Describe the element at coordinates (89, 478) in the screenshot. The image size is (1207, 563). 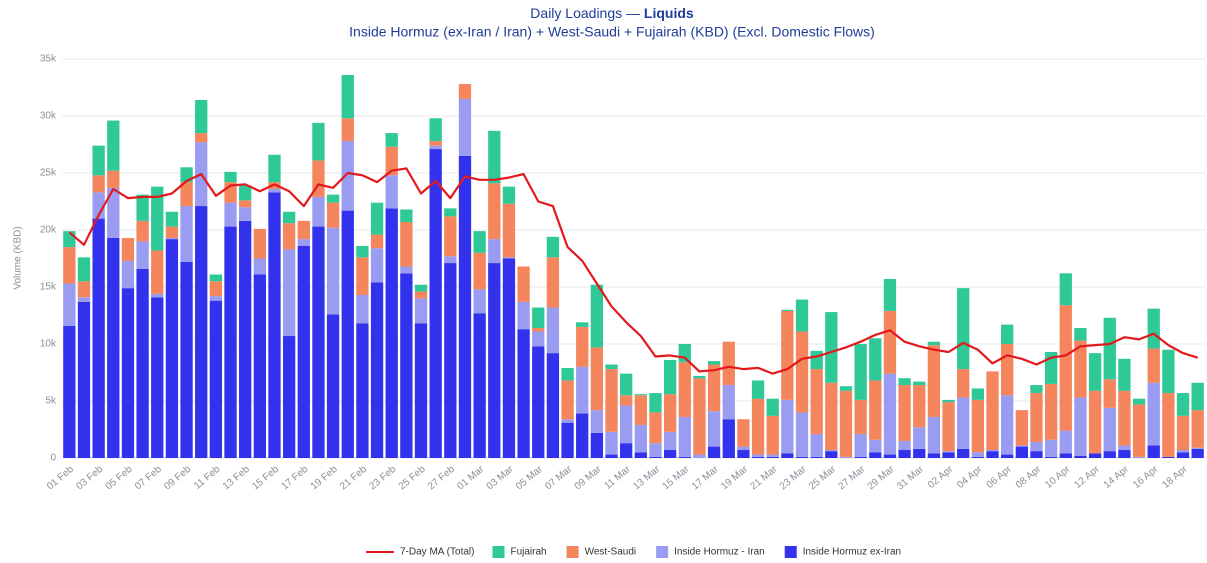
I see `x-tick-label: 03 Feb` at that location.